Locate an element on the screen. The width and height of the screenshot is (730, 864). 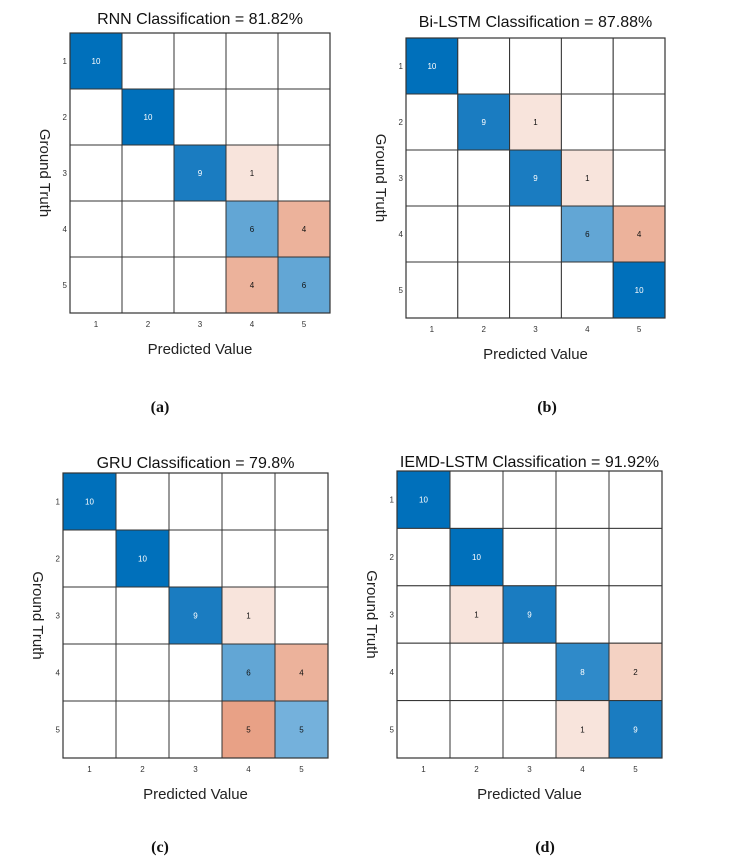
chart-title: Bi-LSTM Classification = 87.88% is located at coordinates (535, 22).